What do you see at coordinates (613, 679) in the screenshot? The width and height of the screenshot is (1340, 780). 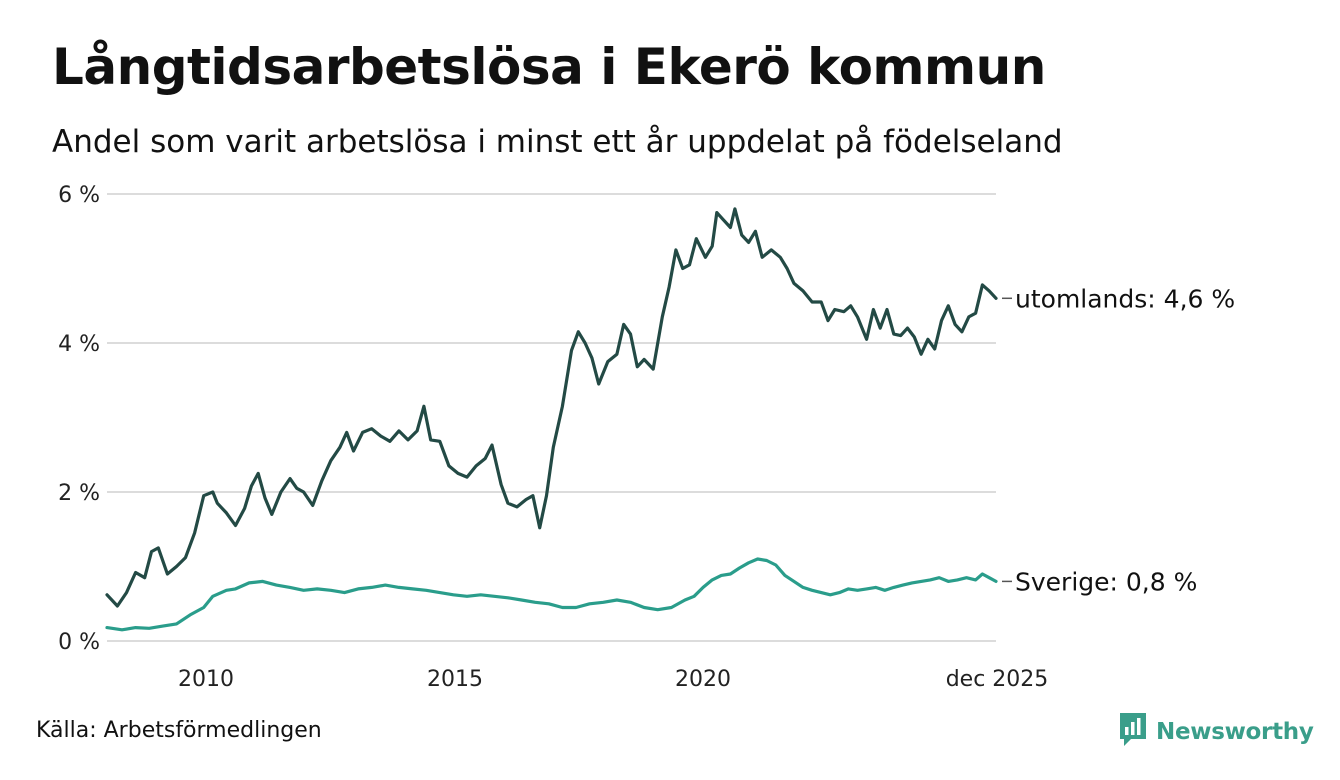 I see `x-axis-ticks: 2010 2015 2020 dec 2025` at bounding box center [613, 679].